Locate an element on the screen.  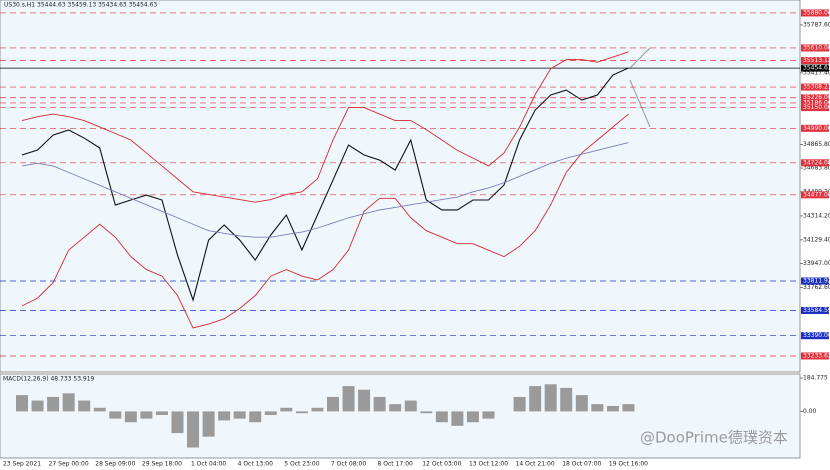
x-tick-label: 13 Oct 12:00 is located at coordinates (488, 464).